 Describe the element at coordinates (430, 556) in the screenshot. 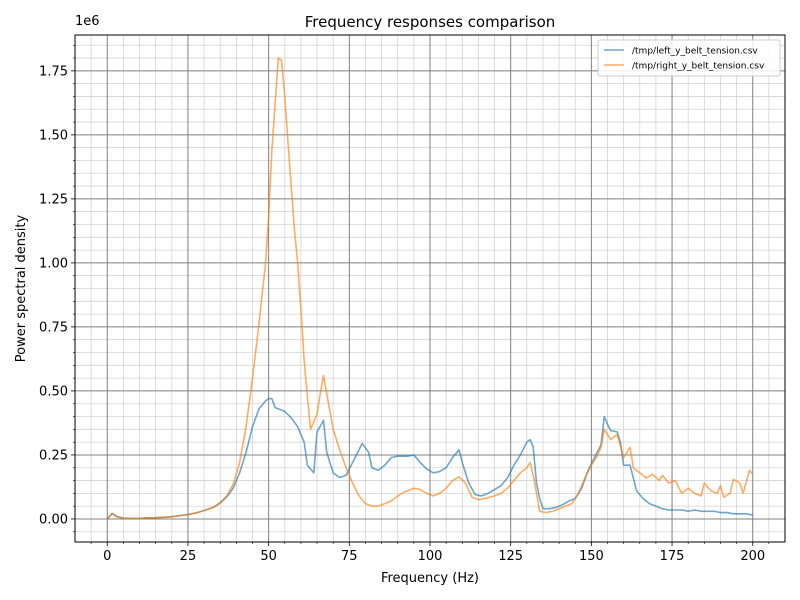

I see `x-tick-label: 100` at that location.